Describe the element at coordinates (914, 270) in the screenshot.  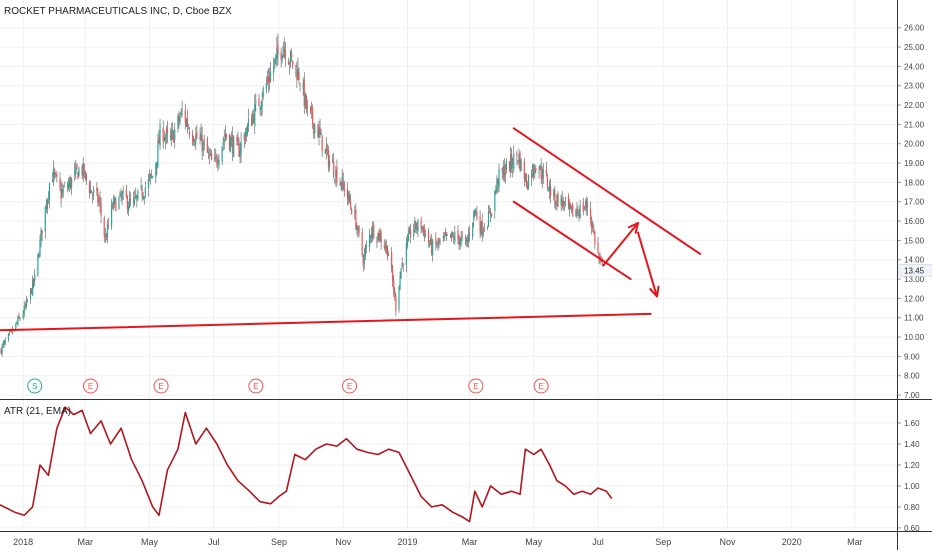
I see `last-price-label: 13.45` at that location.